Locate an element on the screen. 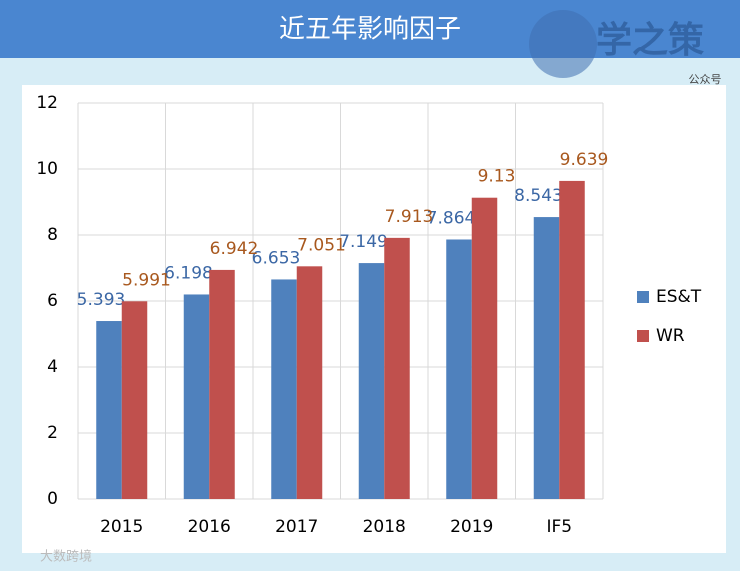  y-tick-label: 4 is located at coordinates (52, 367).